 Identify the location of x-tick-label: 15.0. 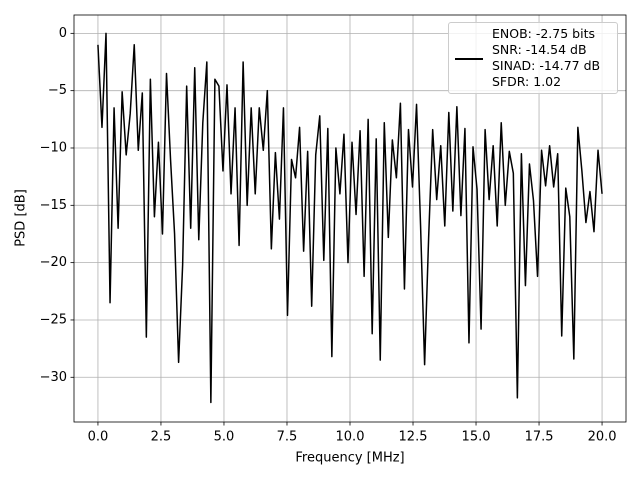
(476, 437).